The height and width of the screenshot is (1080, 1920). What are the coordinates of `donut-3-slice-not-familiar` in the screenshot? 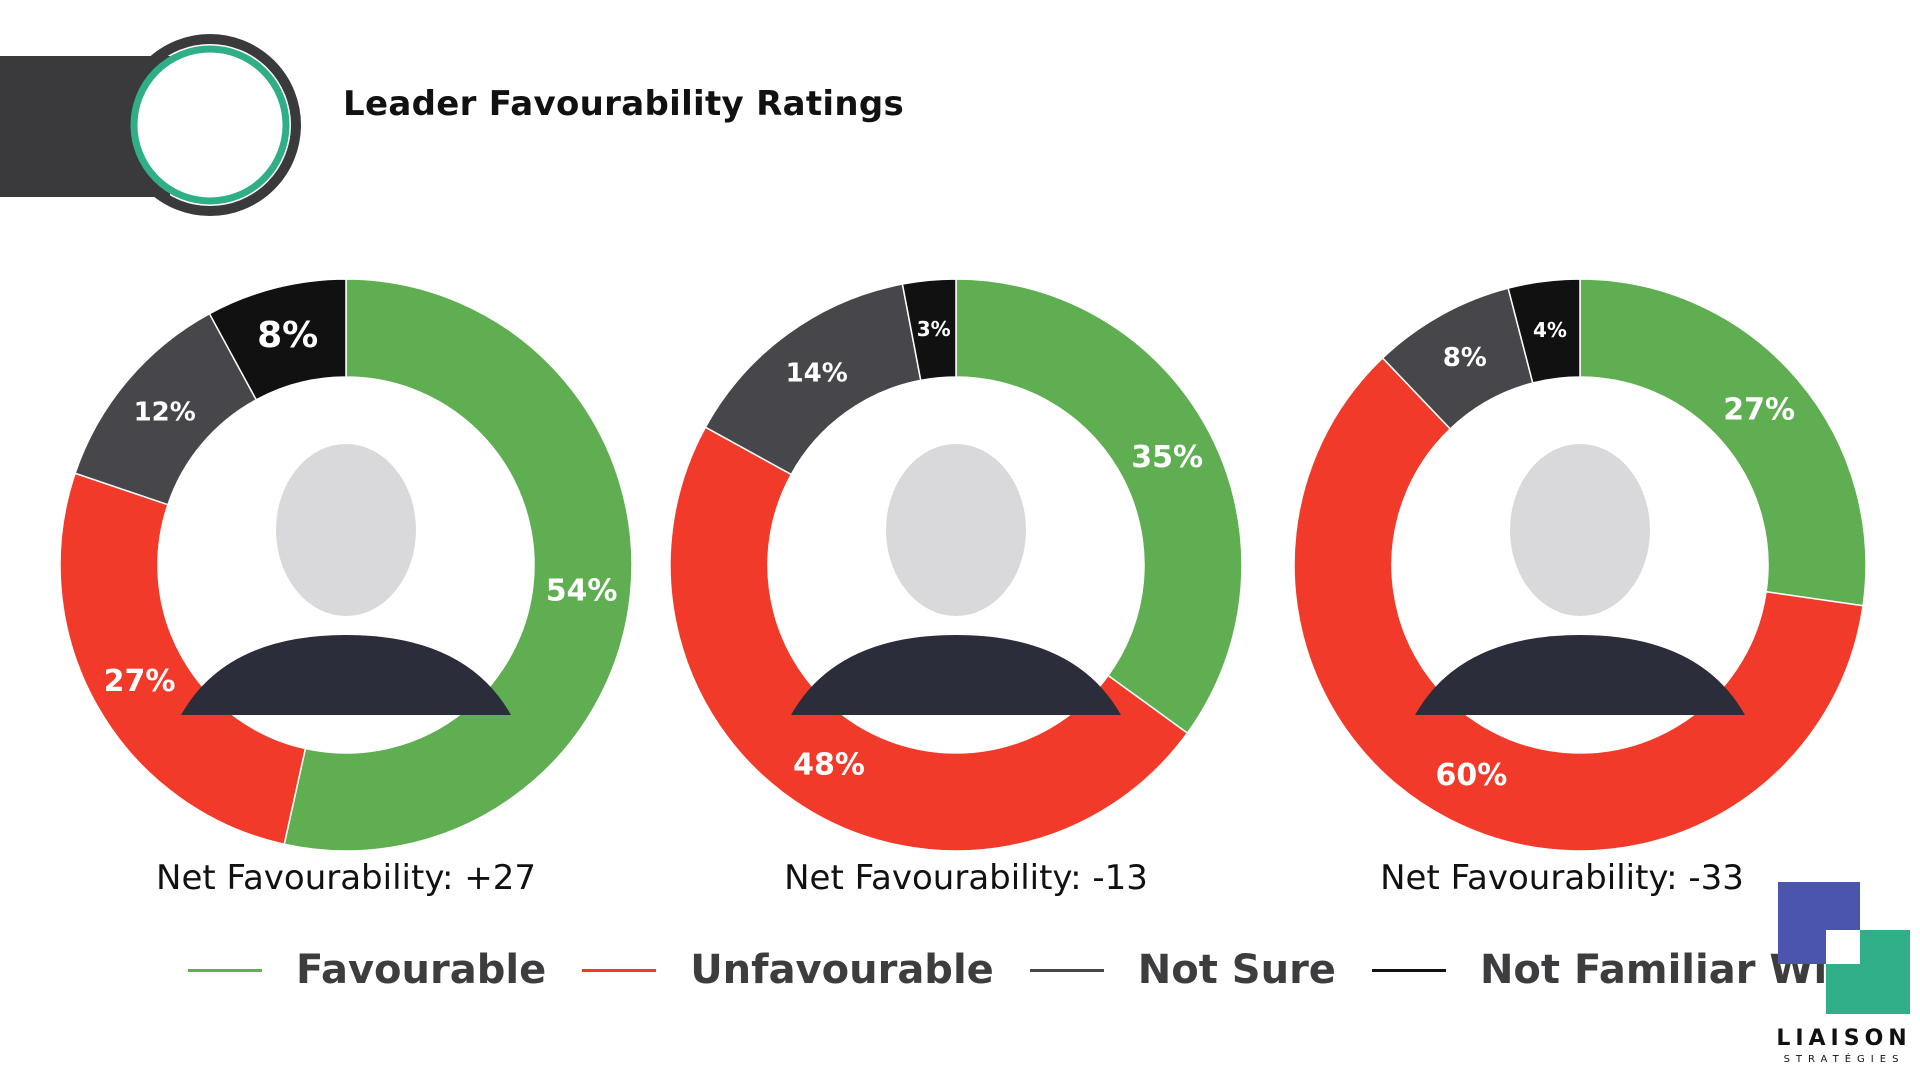 It's located at (1544, 331).